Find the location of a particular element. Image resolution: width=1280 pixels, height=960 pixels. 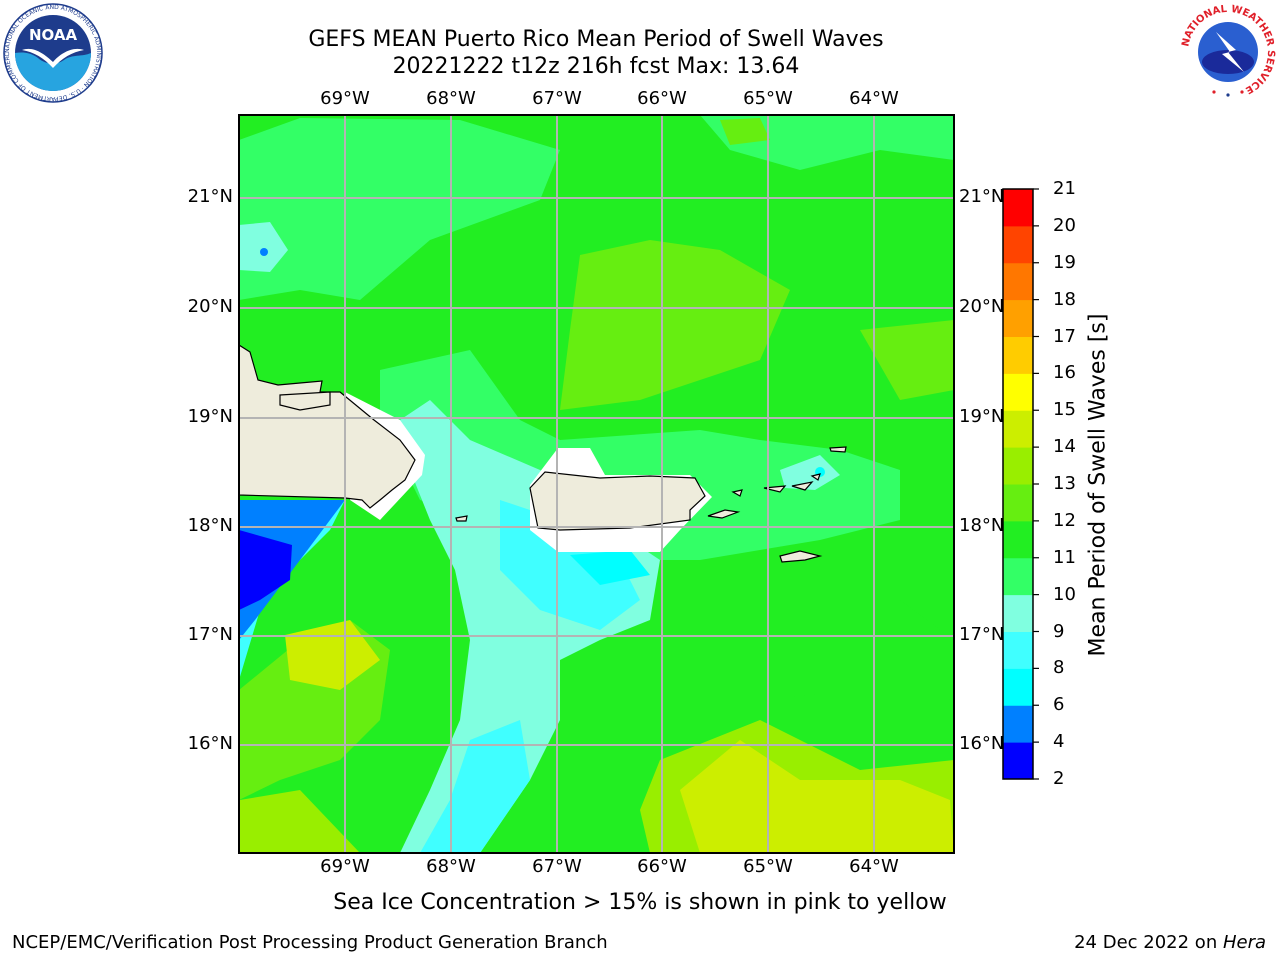

lat-tick-right: 18°N is located at coordinates (982, 525).